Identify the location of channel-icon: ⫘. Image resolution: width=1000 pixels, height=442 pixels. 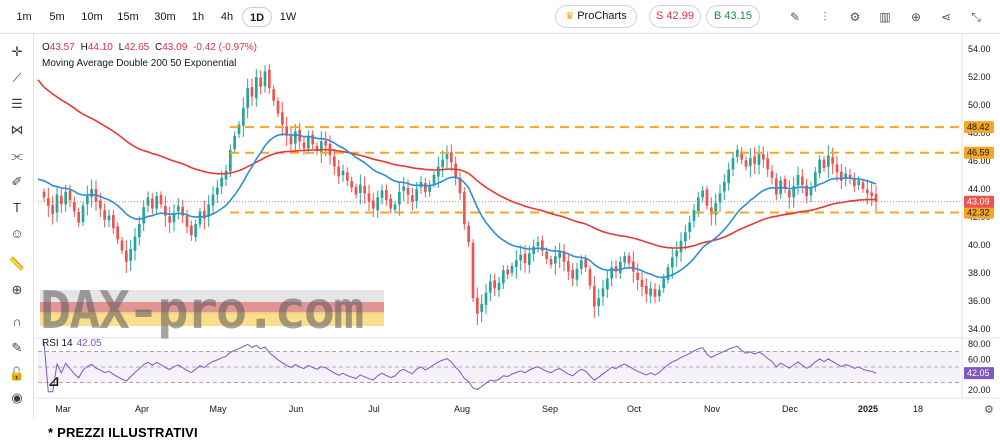
(17, 155).